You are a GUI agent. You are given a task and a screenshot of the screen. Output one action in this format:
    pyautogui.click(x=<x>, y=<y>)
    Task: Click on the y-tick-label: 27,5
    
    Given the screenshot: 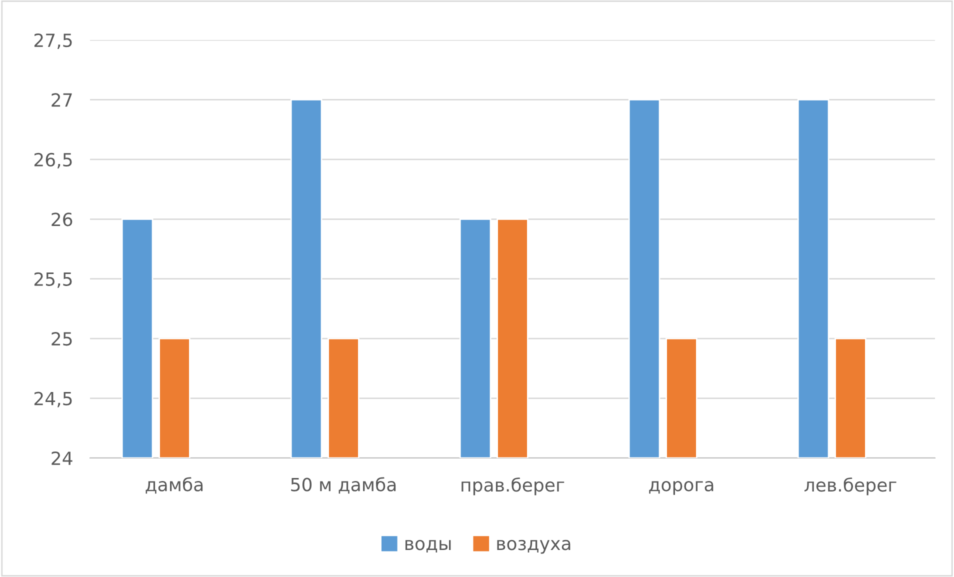 What is the action you would take?
    pyautogui.click(x=53, y=41)
    